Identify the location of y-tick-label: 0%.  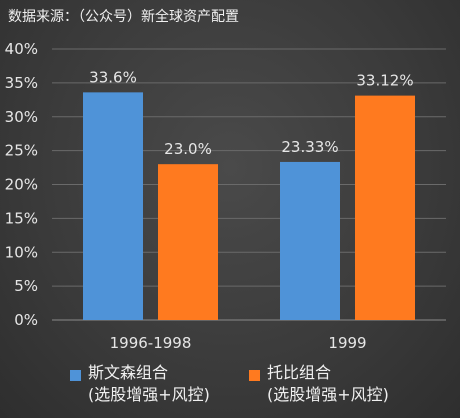
(26, 320).